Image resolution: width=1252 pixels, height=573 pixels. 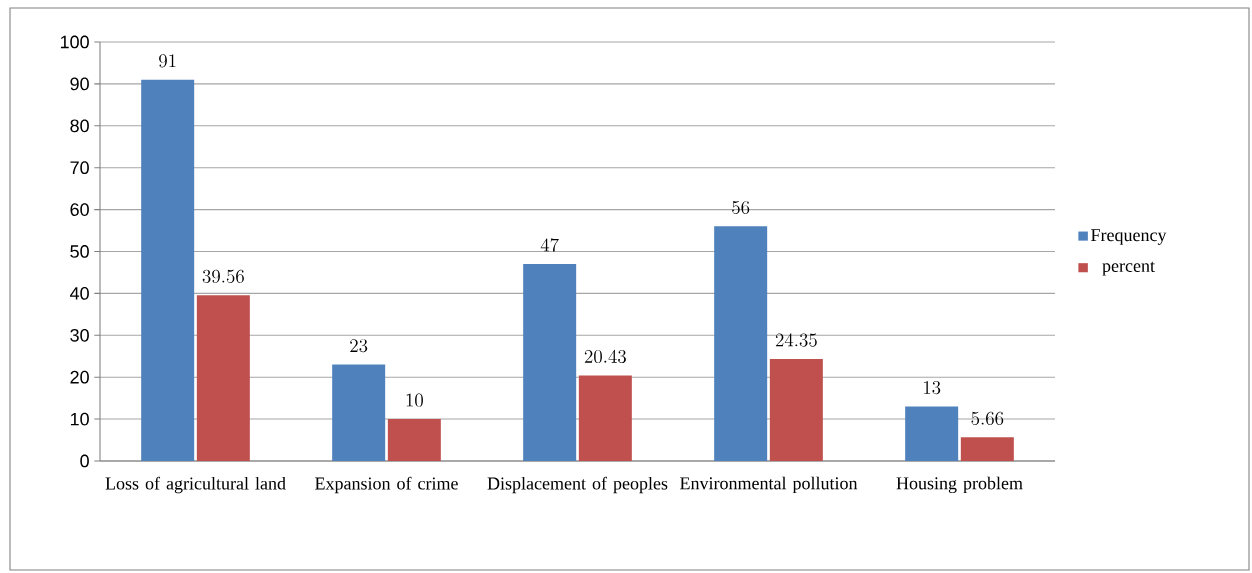 What do you see at coordinates (79, 251) in the screenshot?
I see `y-tick-label: 50` at bounding box center [79, 251].